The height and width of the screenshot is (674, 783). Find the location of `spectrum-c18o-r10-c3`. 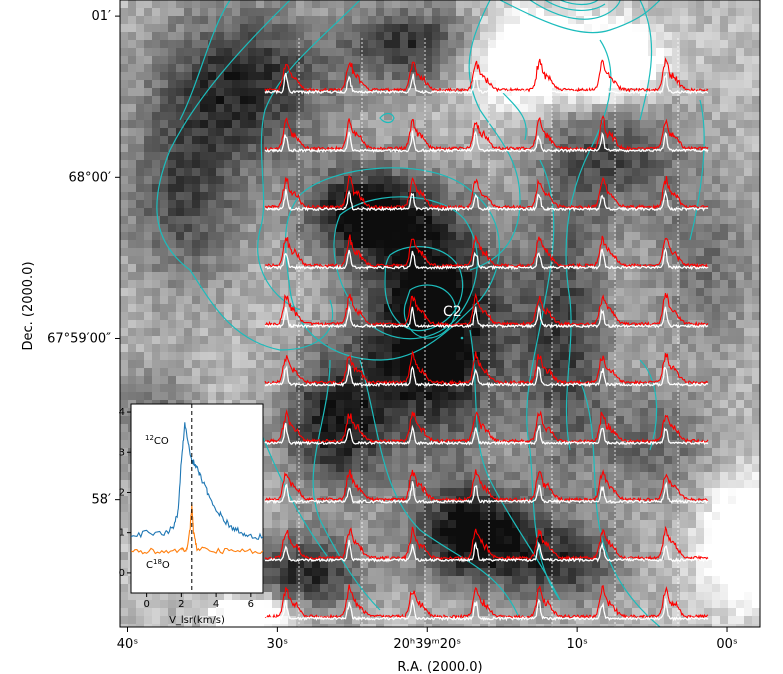

spectrum-c18o-r10-c3 is located at coordinates (423, 610).